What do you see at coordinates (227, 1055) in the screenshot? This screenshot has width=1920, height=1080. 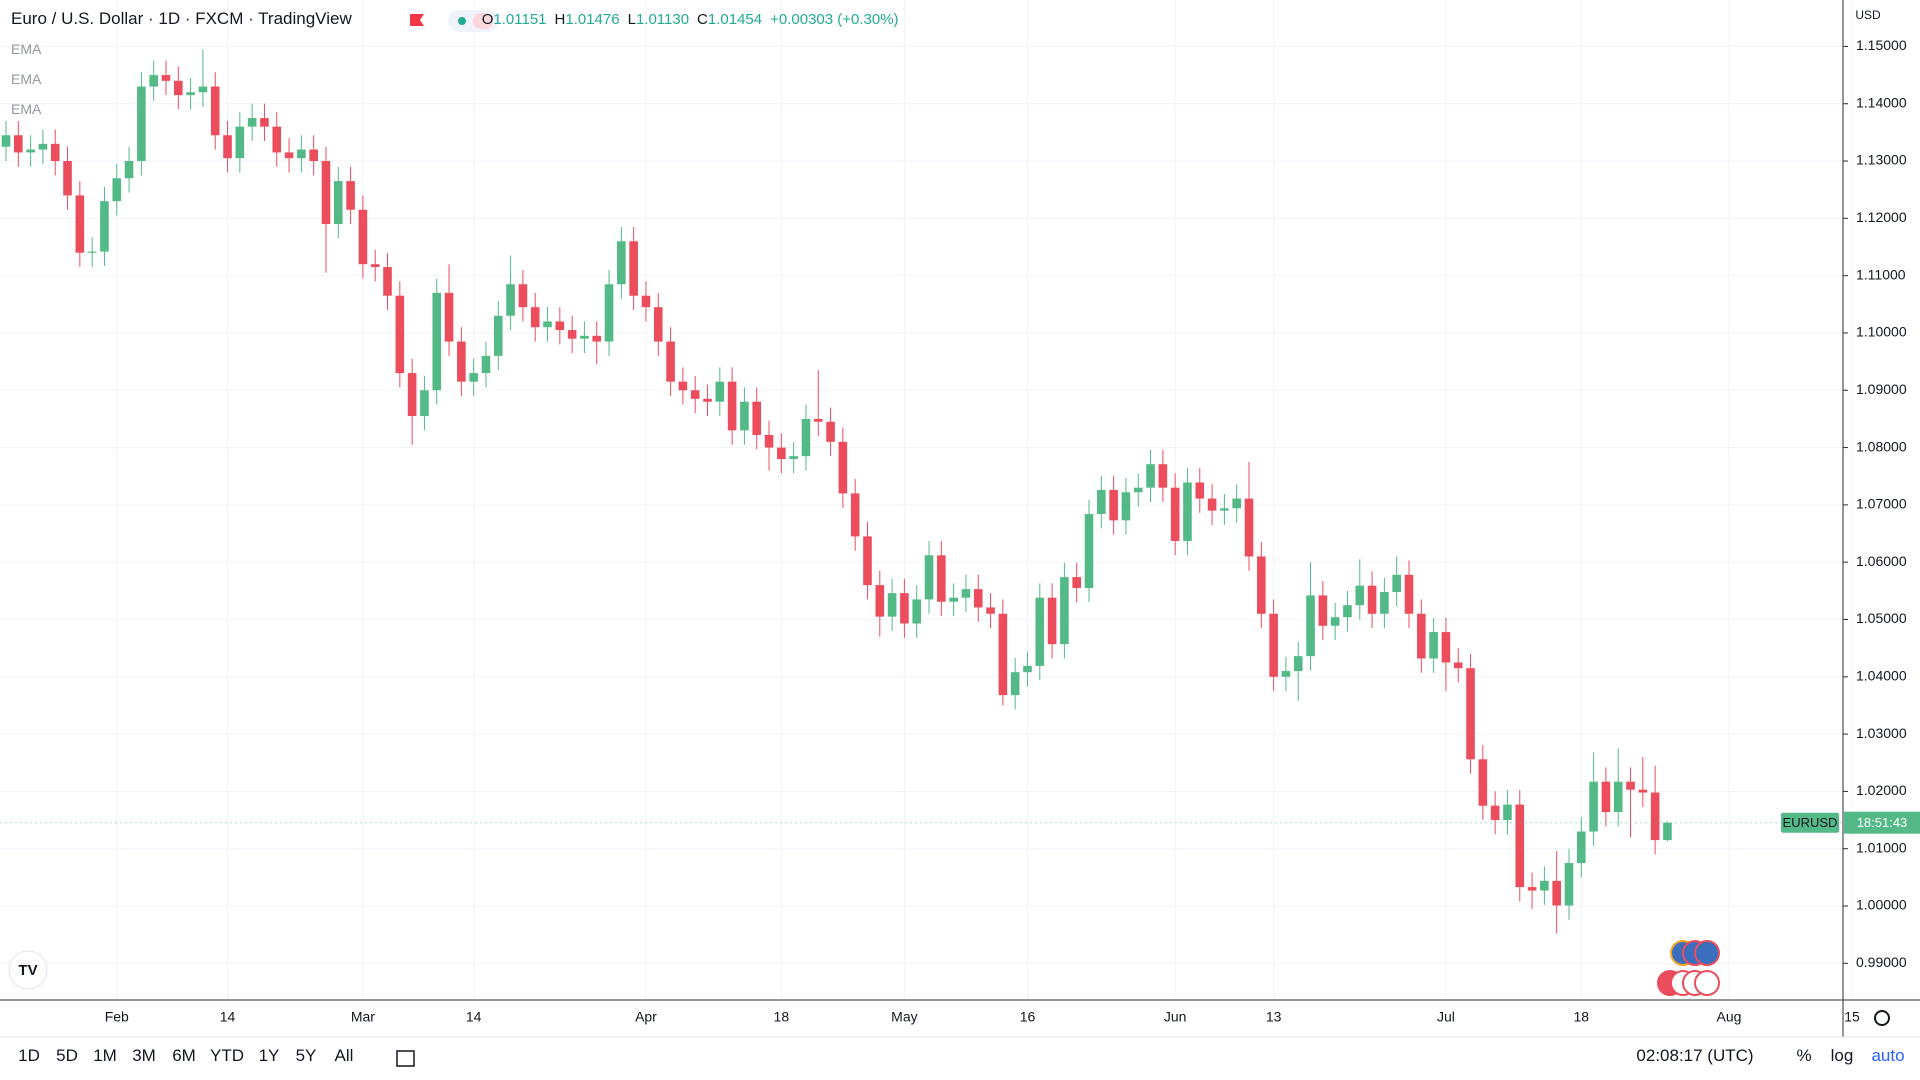 I see `range-button: YTD` at bounding box center [227, 1055].